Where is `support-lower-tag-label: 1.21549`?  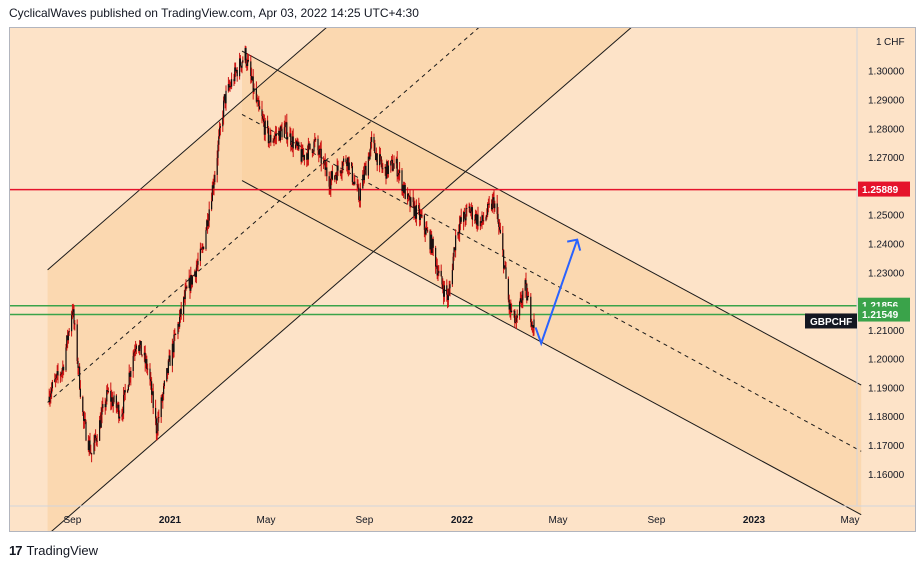
support-lower-tag-label: 1.21549 is located at coordinates (880, 315).